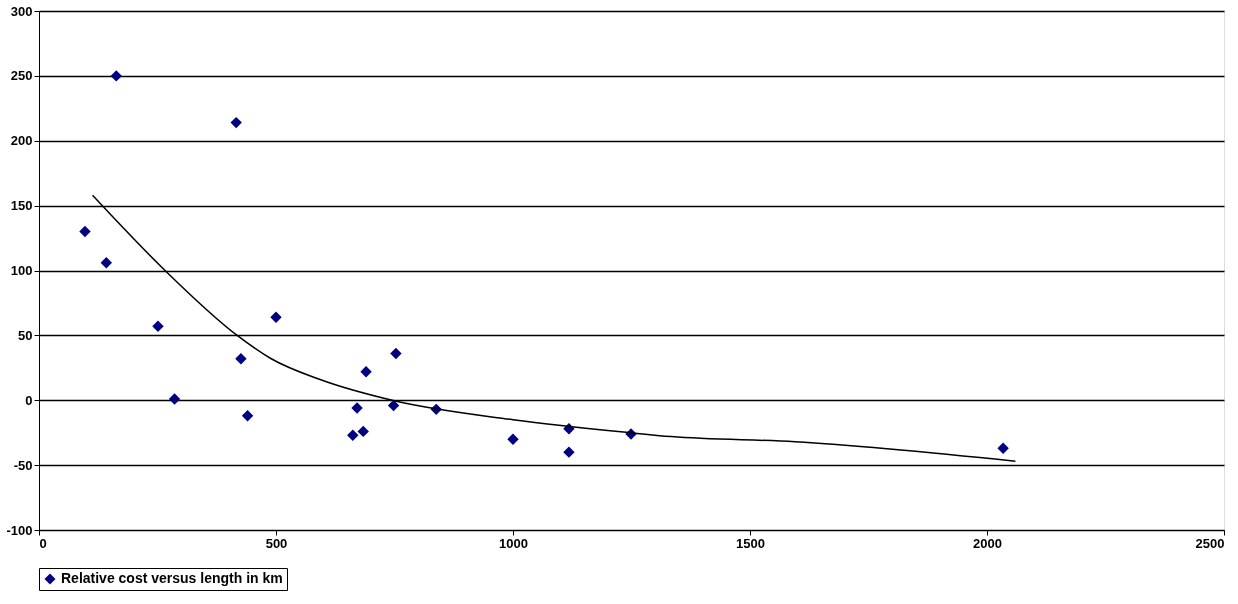 The height and width of the screenshot is (604, 1238). What do you see at coordinates (21, 270) in the screenshot?
I see `y-tick-label: 100` at bounding box center [21, 270].